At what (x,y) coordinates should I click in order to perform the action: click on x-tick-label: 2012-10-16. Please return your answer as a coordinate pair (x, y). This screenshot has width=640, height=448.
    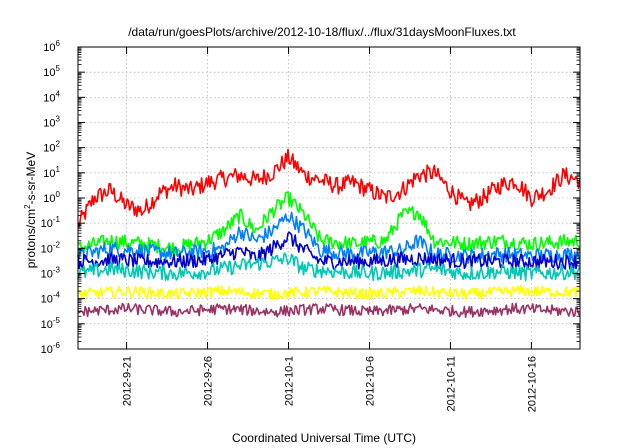
    Looking at the image, I should click on (532, 384).